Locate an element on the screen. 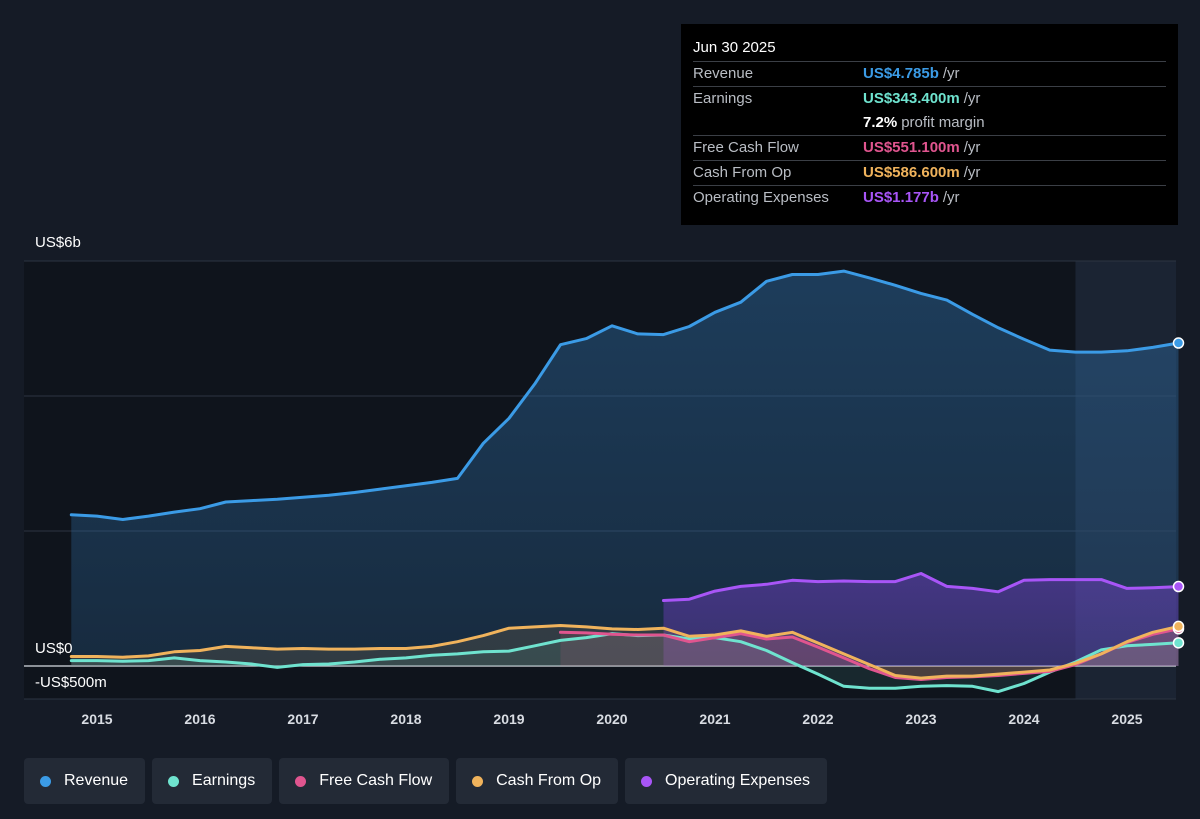 This screenshot has height=819, width=1200. tooltip-row-value: US$4.785b is located at coordinates (901, 73).